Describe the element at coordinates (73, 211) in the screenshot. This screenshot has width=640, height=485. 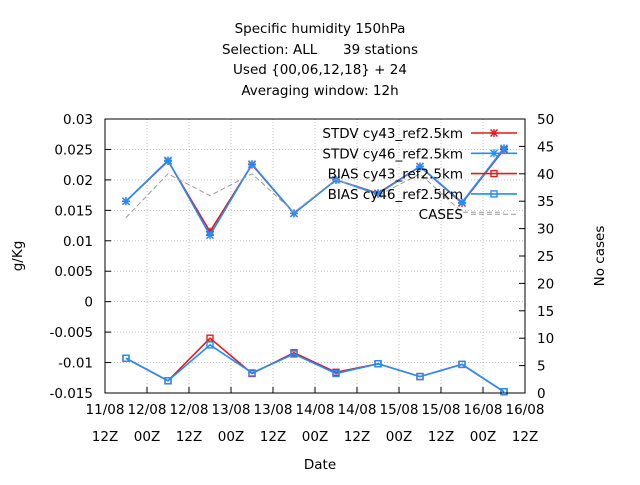
I see `y-tick-label: 0.015` at that location.